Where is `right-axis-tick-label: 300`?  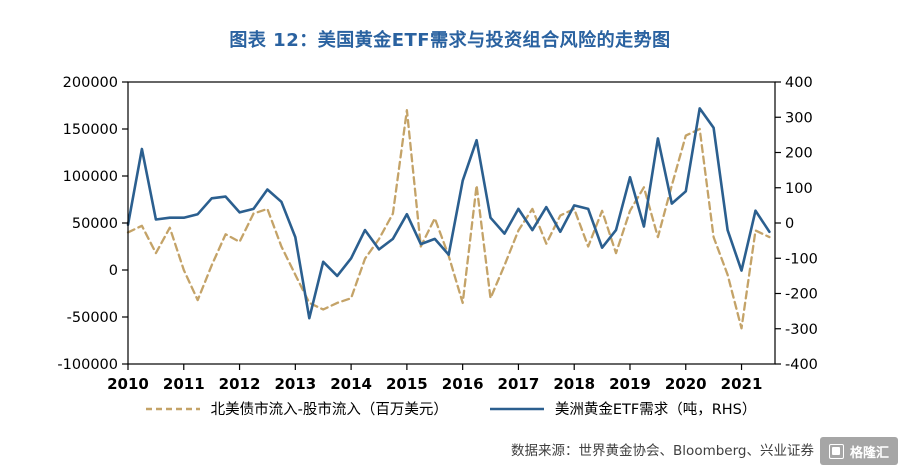 right-axis-tick-label: 300 is located at coordinates (799, 118).